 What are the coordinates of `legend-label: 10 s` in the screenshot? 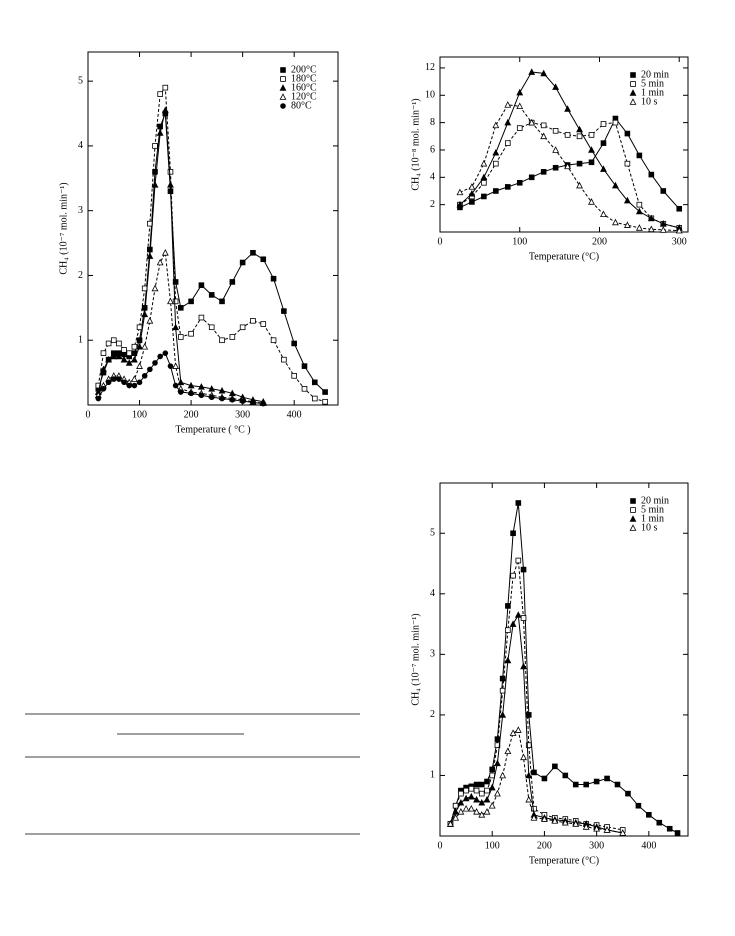 It's located at (649, 101).